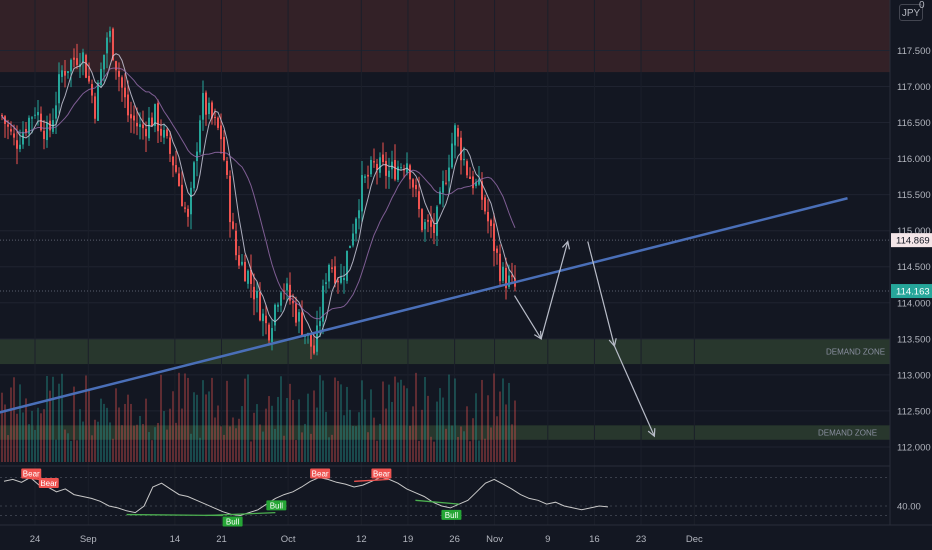 This screenshot has width=932, height=550. I want to click on price-tick-label: 114.500, so click(914, 267).